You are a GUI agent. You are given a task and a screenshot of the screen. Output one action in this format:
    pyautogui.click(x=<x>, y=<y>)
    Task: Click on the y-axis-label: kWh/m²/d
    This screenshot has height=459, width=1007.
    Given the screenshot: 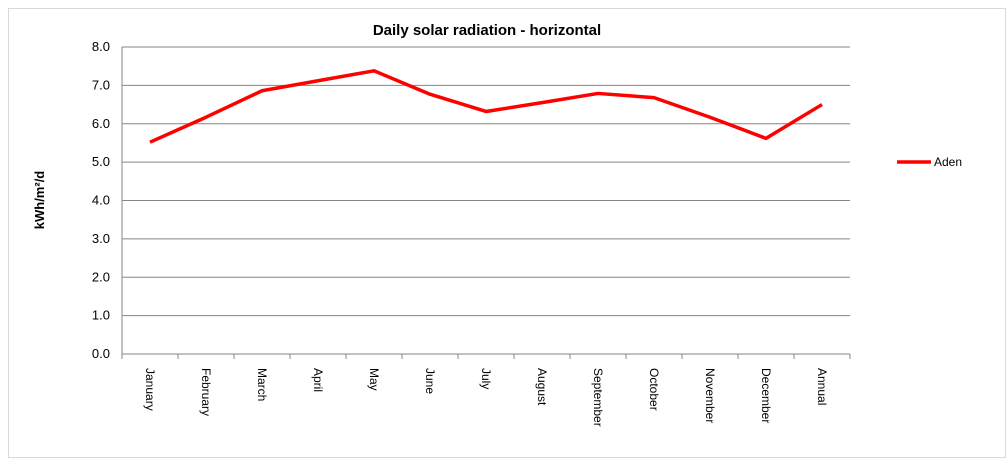 What is the action you would take?
    pyautogui.click(x=39, y=200)
    